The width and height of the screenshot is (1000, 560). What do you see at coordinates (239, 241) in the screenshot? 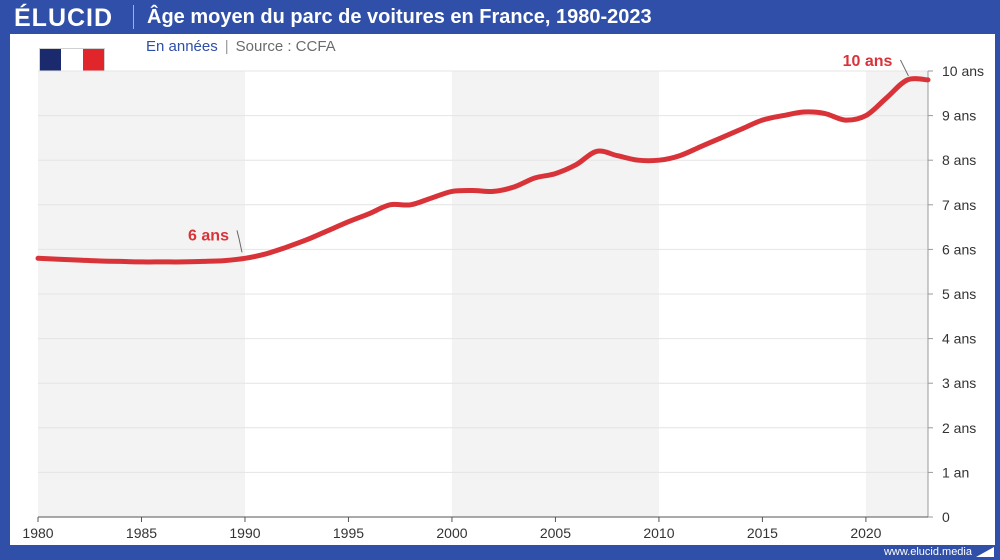
I see `annotation-leader-6-ans` at bounding box center [239, 241].